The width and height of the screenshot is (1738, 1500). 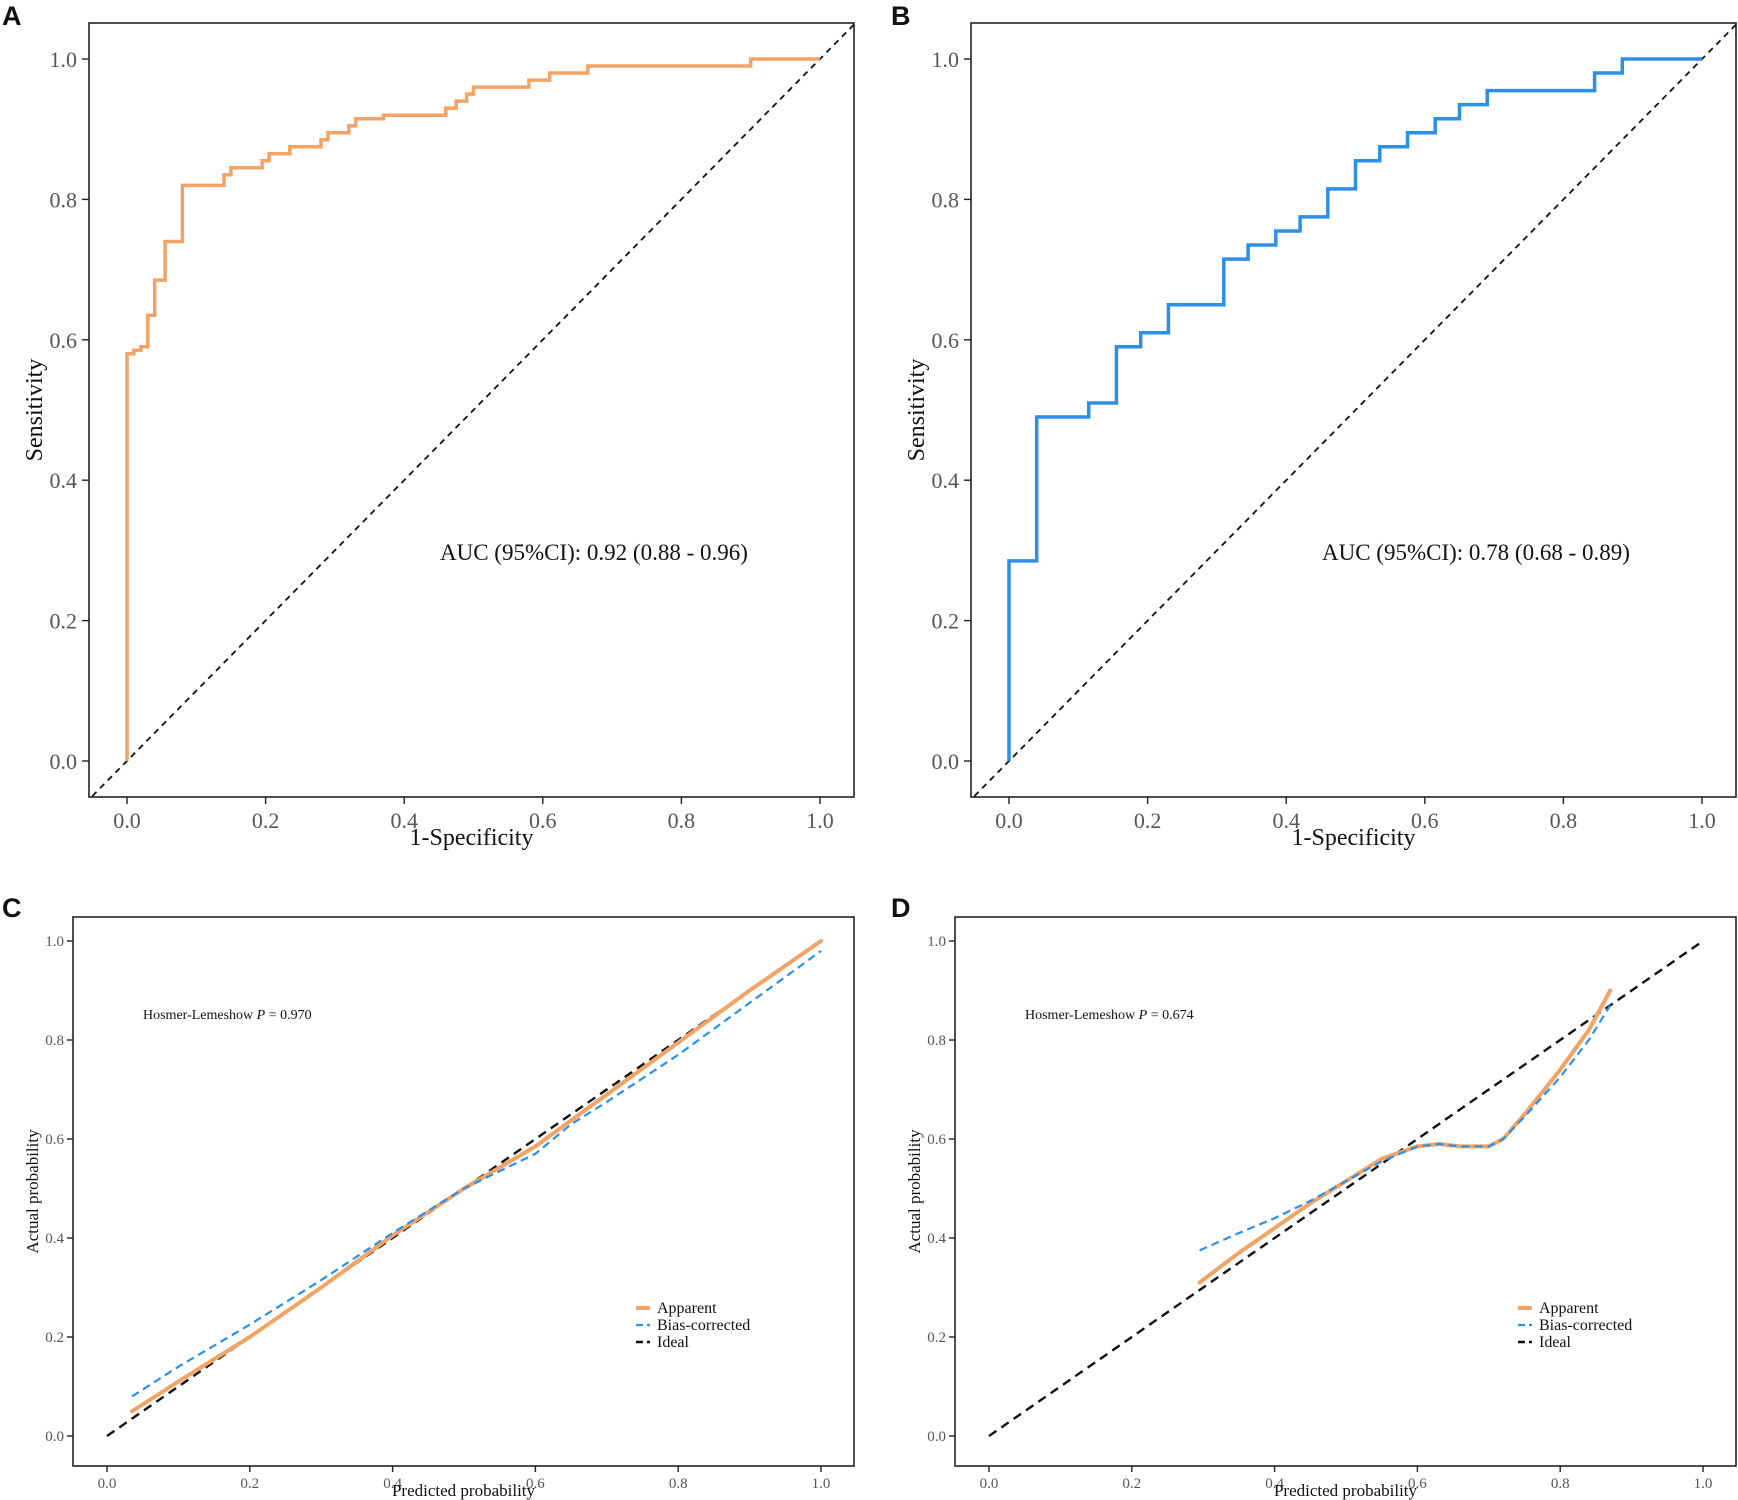 What do you see at coordinates (266, 820) in the screenshot?
I see `panel-a-x-tick-label: 0.2` at bounding box center [266, 820].